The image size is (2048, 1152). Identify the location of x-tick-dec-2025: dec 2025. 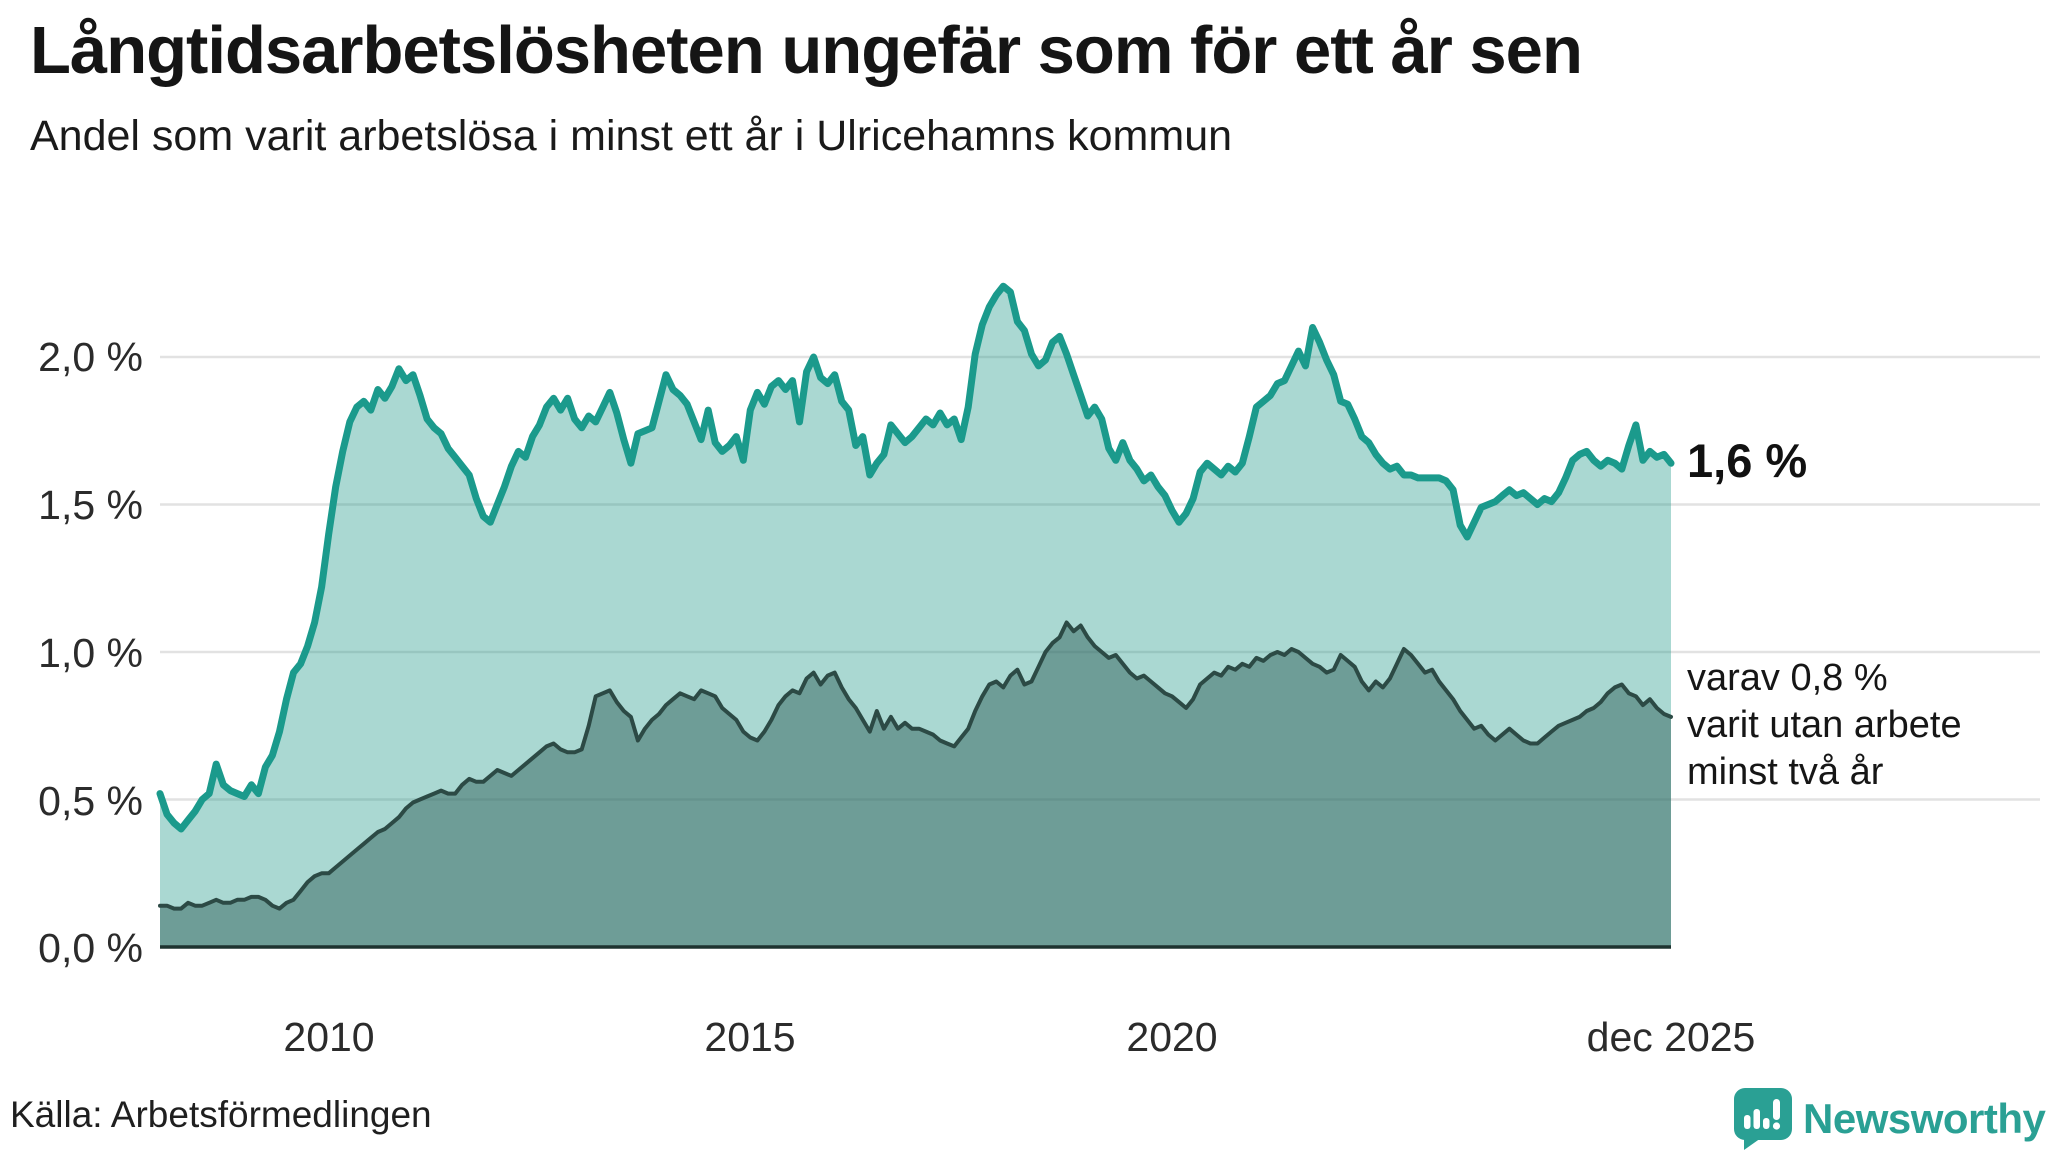
(1671, 1037).